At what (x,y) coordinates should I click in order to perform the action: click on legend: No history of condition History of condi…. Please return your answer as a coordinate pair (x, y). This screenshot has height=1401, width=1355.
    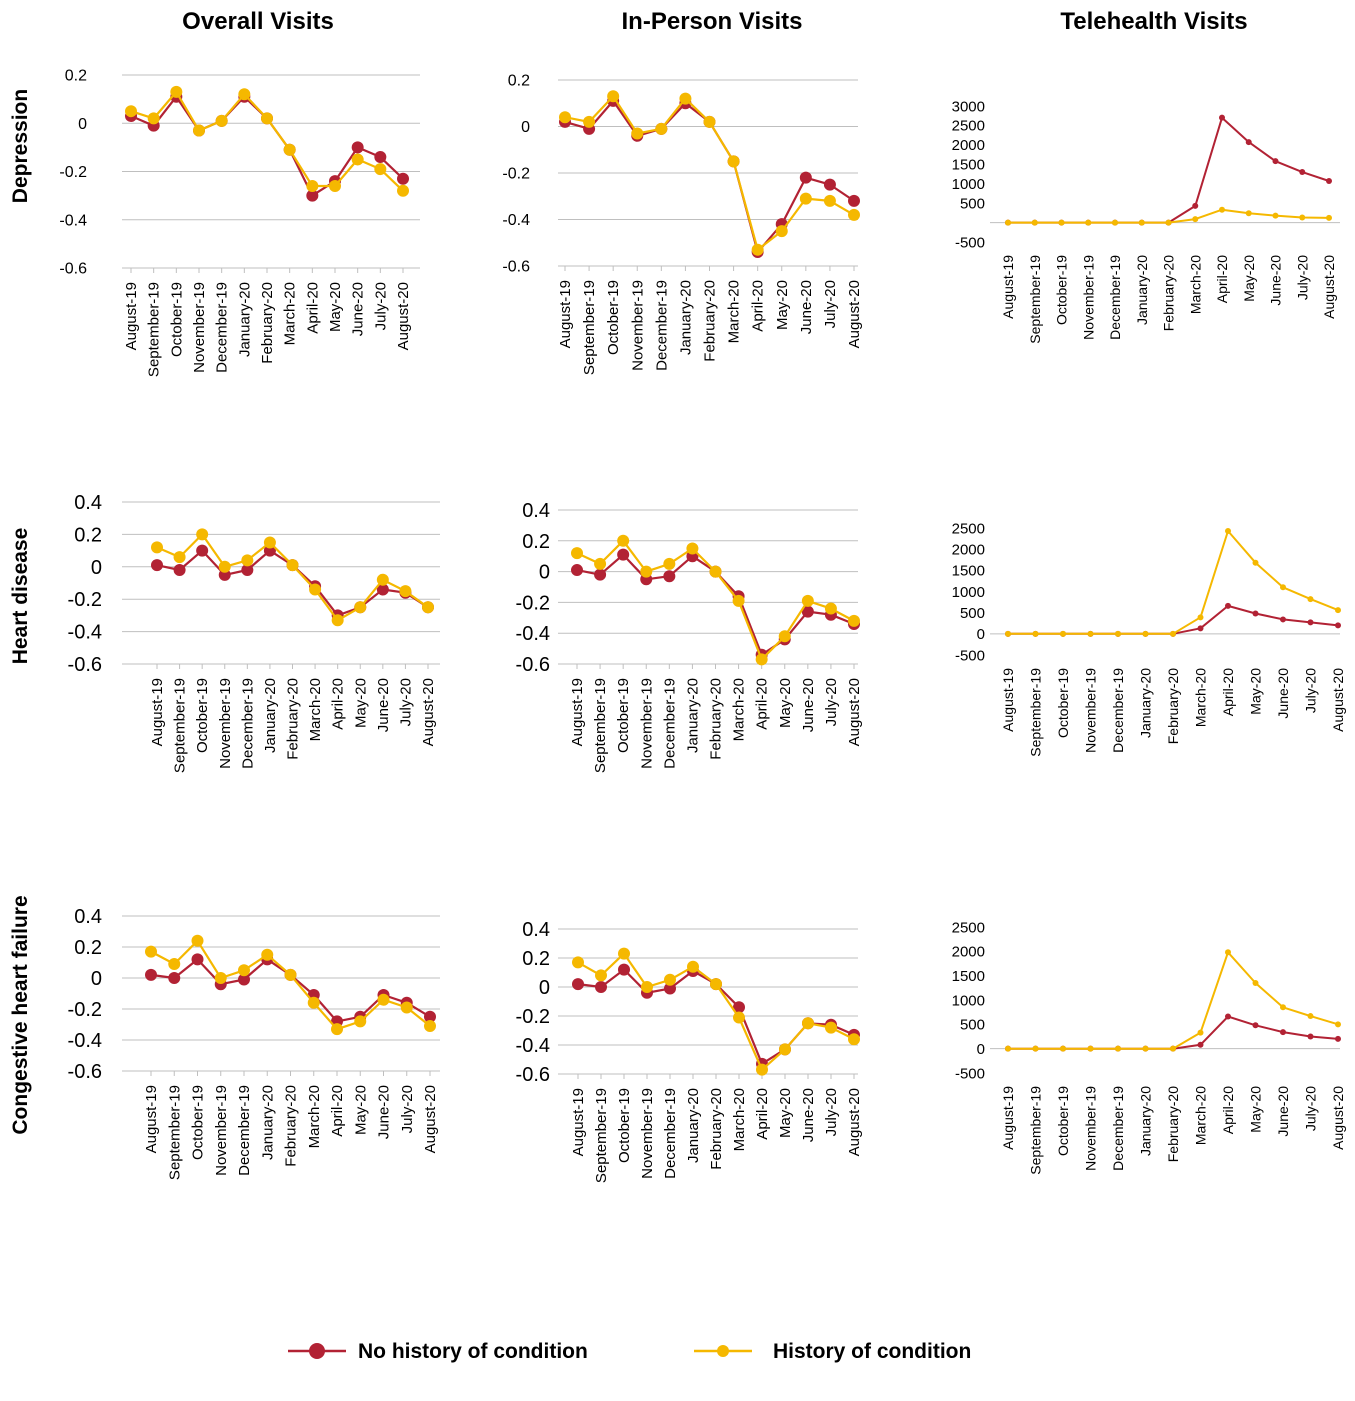
    Looking at the image, I should click on (629, 1351).